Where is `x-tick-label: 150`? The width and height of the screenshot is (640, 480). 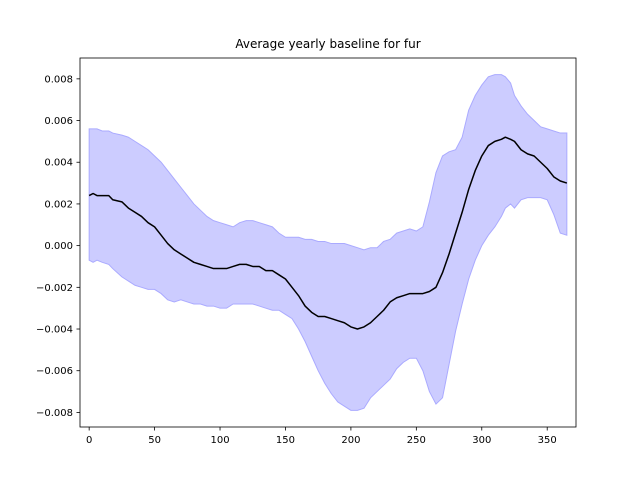
x-tick-label: 150 is located at coordinates (285, 440).